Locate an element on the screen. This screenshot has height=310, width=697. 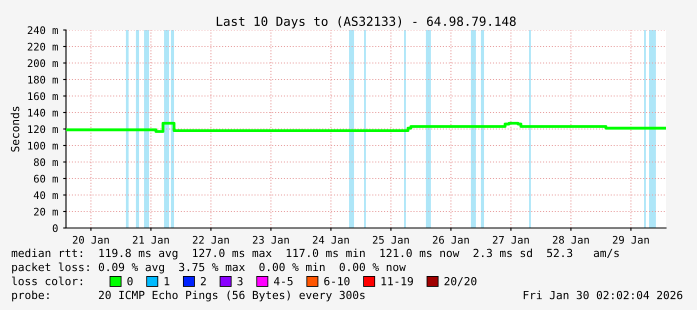
y-tick-label: 40 m is located at coordinates (46, 195).